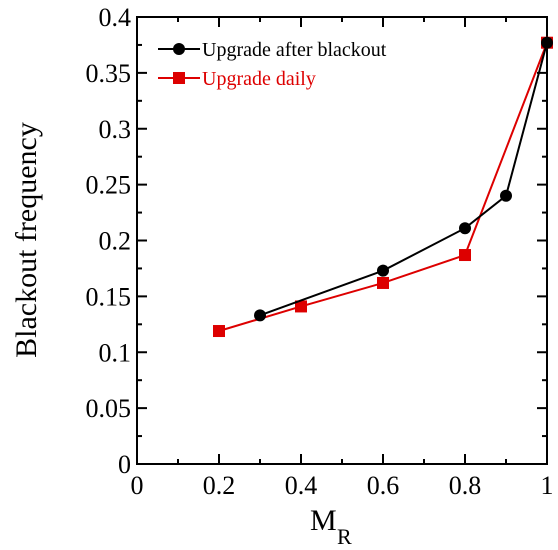 The width and height of the screenshot is (558, 550). Describe the element at coordinates (115, 17) in the screenshot. I see `y-tick-label: 0.4` at that location.